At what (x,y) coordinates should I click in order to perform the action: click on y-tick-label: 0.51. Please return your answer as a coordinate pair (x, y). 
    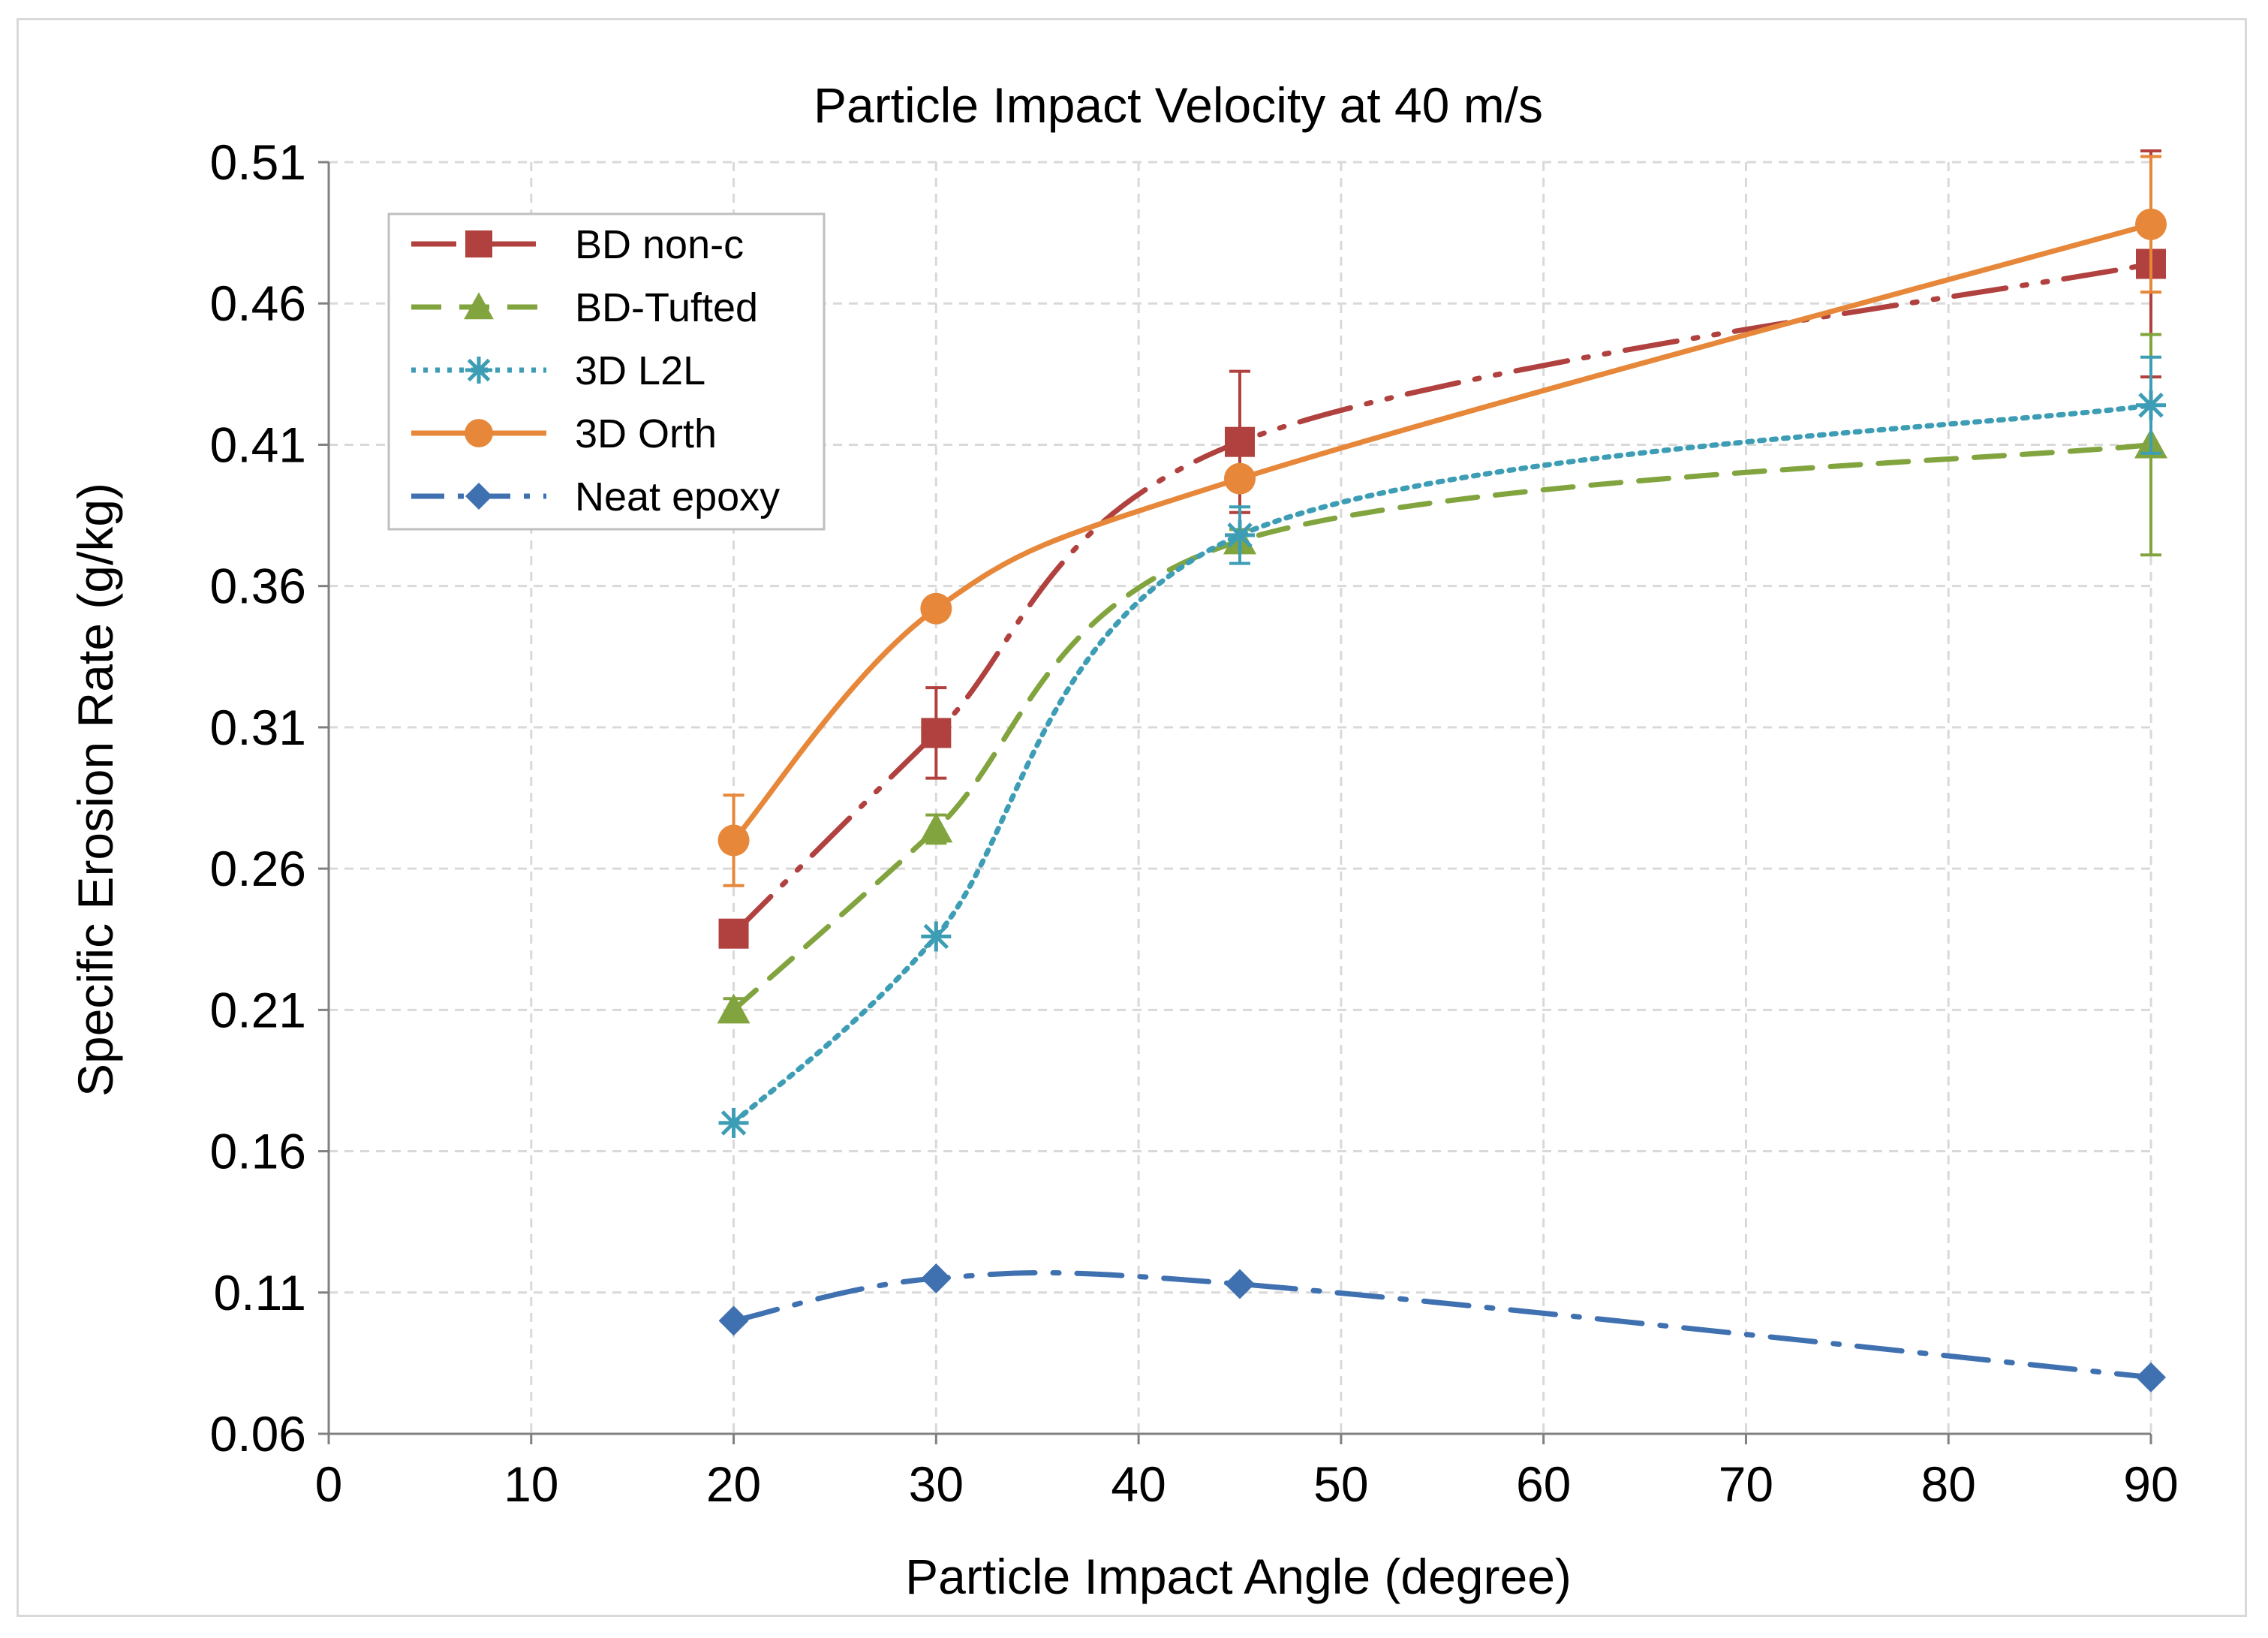
    Looking at the image, I should click on (258, 162).